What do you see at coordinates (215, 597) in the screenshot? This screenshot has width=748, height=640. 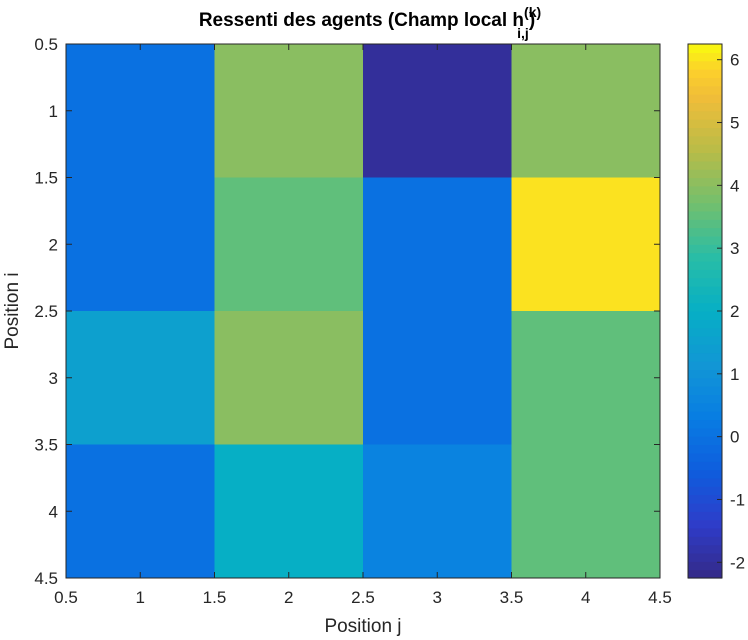 I see `x-tick-label: 1.5` at bounding box center [215, 597].